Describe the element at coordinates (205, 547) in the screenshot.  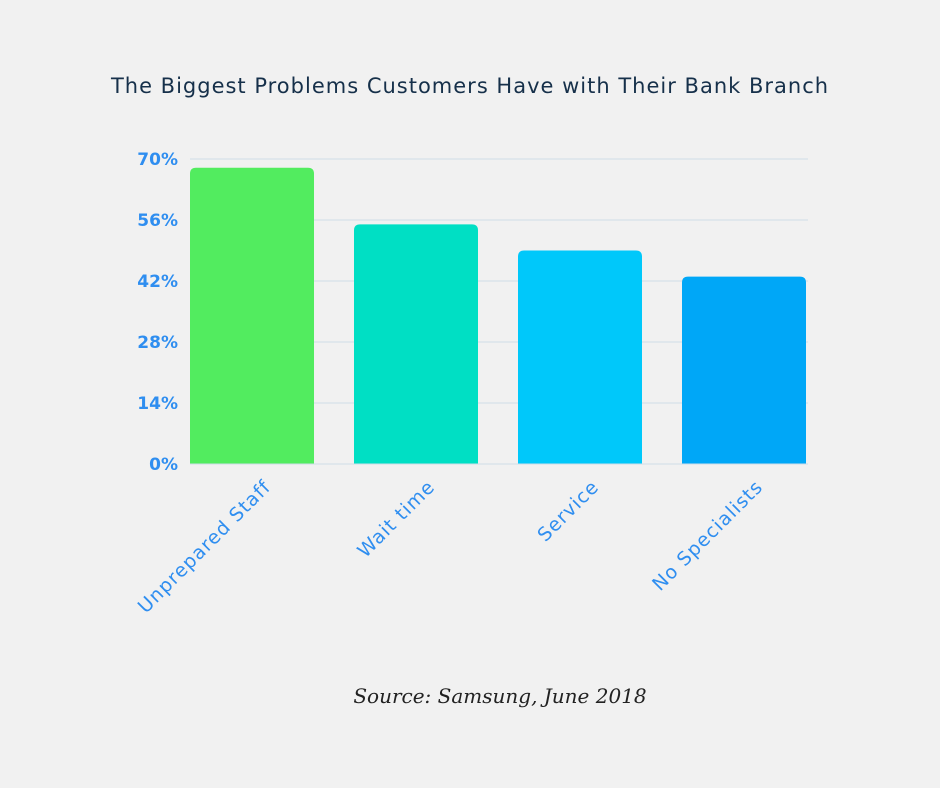
I see `x-tick-label: Unprepared Staff` at that location.